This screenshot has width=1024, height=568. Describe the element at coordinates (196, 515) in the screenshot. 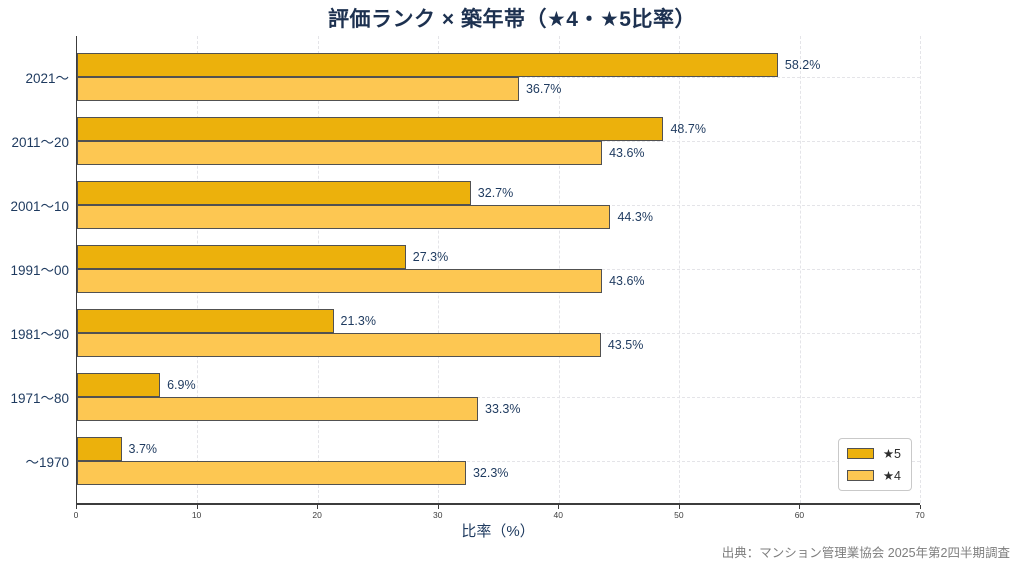

I see `x-tick-label: 10` at that location.